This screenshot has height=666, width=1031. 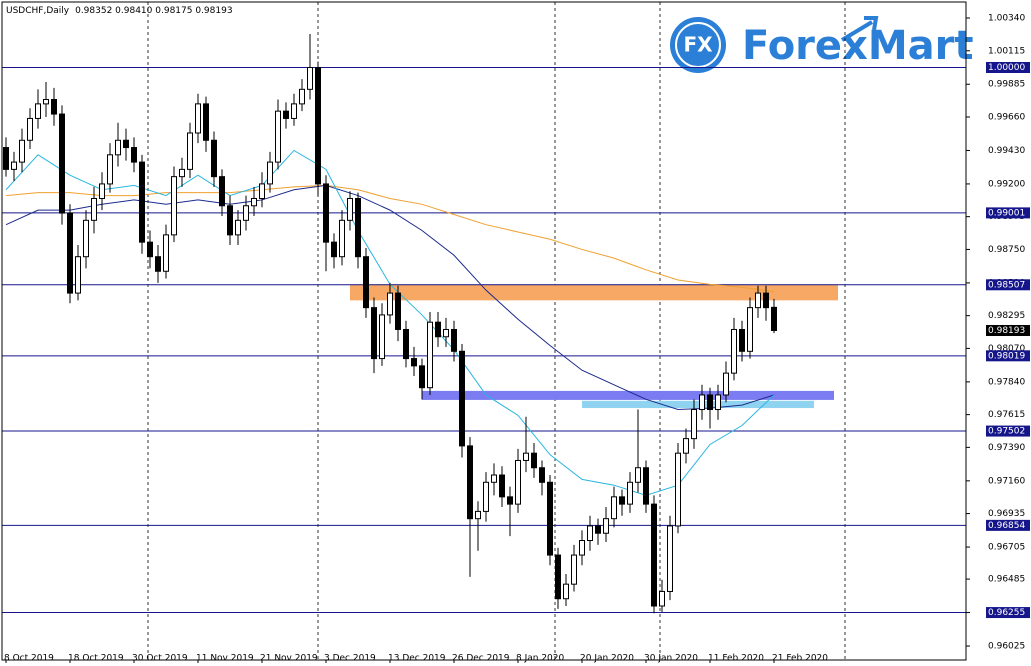 I want to click on x-tick-label: 8 Jan 2020, so click(x=540, y=659).